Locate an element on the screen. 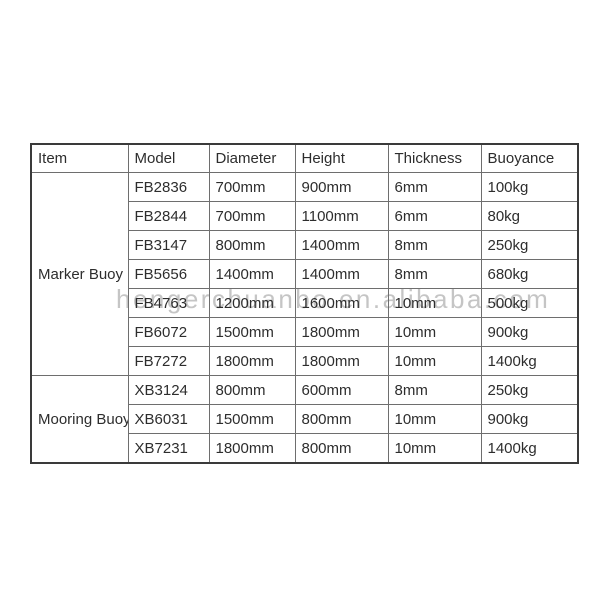 This screenshot has height=600, width=600. table-row: Mooring Buoy XB3124 800mm 600mm 8mm 250kg is located at coordinates (304, 419).